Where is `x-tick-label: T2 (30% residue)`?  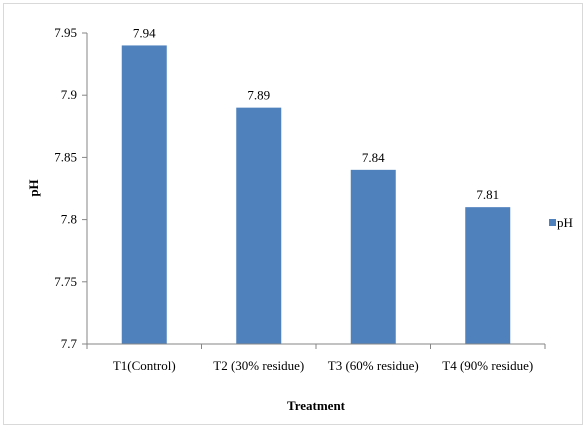
x-tick-label: T2 (30% residue) is located at coordinates (258, 365).